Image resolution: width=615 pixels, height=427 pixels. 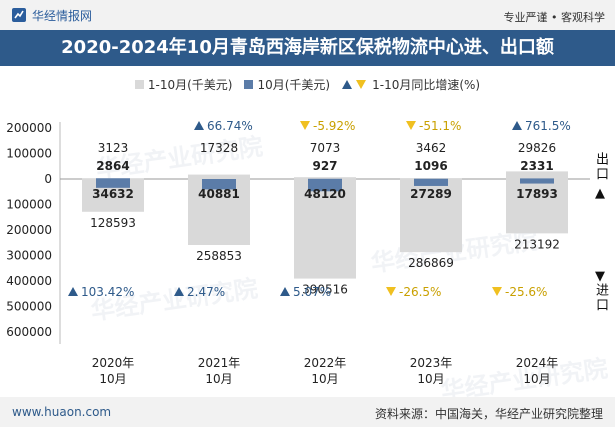 I want to click on top-bar: 华经情报网 专业严谨 • 客观科学, so click(x=307, y=15).